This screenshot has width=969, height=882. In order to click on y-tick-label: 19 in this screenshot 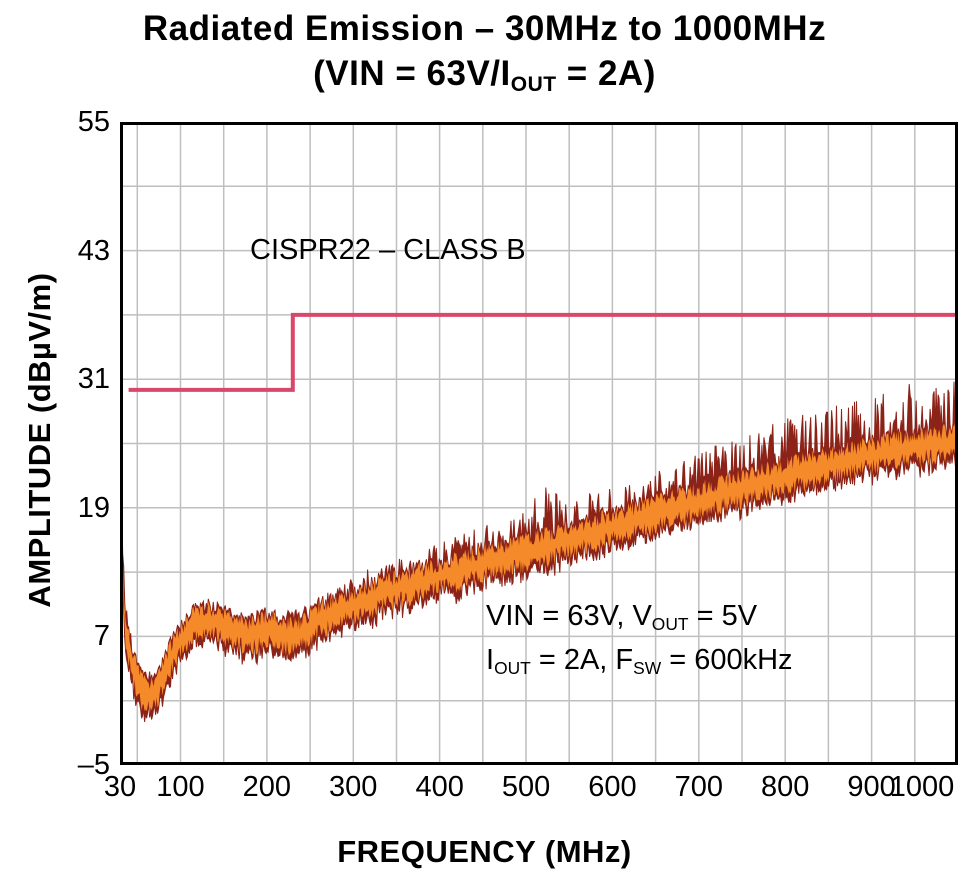, I will do `click(93, 507)`.